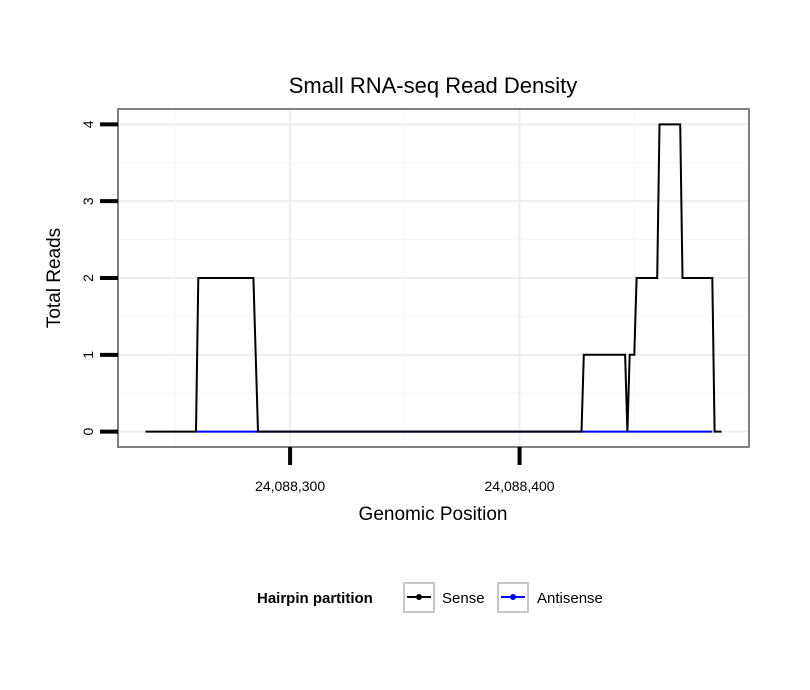 The height and width of the screenshot is (690, 810). What do you see at coordinates (99, 278) in the screenshot?
I see `y-axis: 0 1 2 3 4` at bounding box center [99, 278].